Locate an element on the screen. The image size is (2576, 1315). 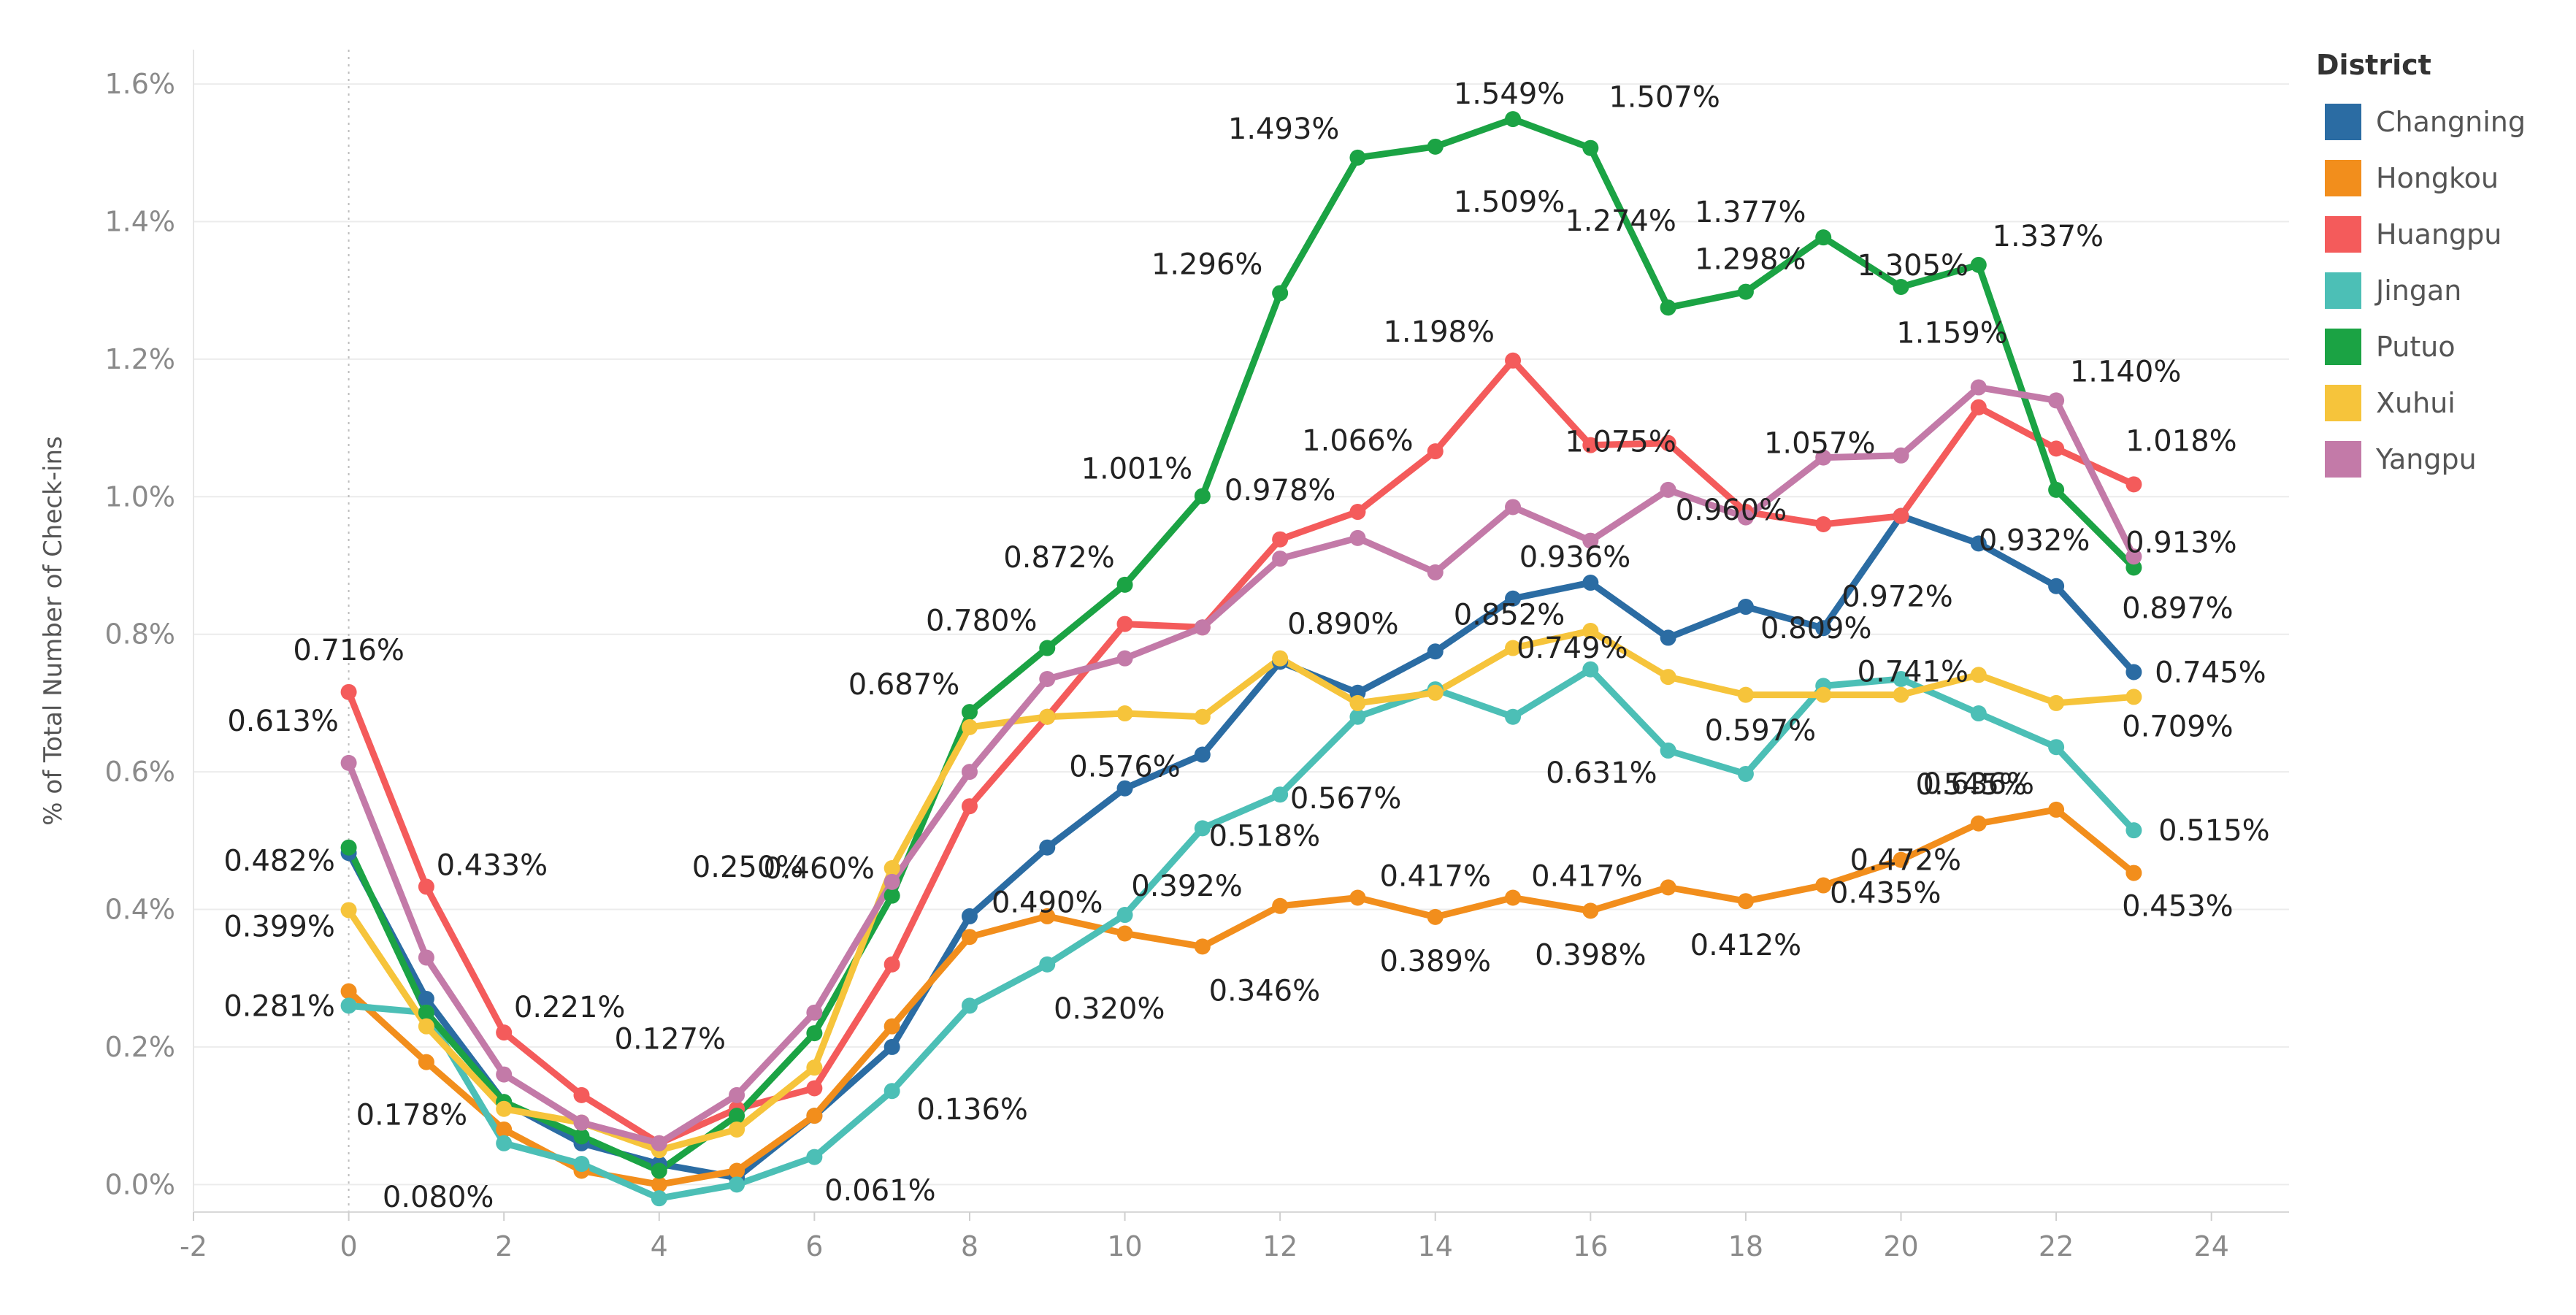
legend-swatch-yangpu is located at coordinates (2343, 459).